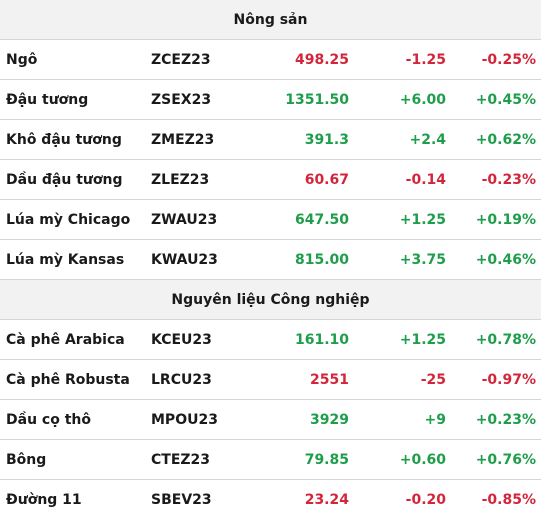  What do you see at coordinates (270, 460) in the screenshot?
I see `table-row: Bông CTEZ23 79.85 +0.60 +0.76%` at bounding box center [270, 460].